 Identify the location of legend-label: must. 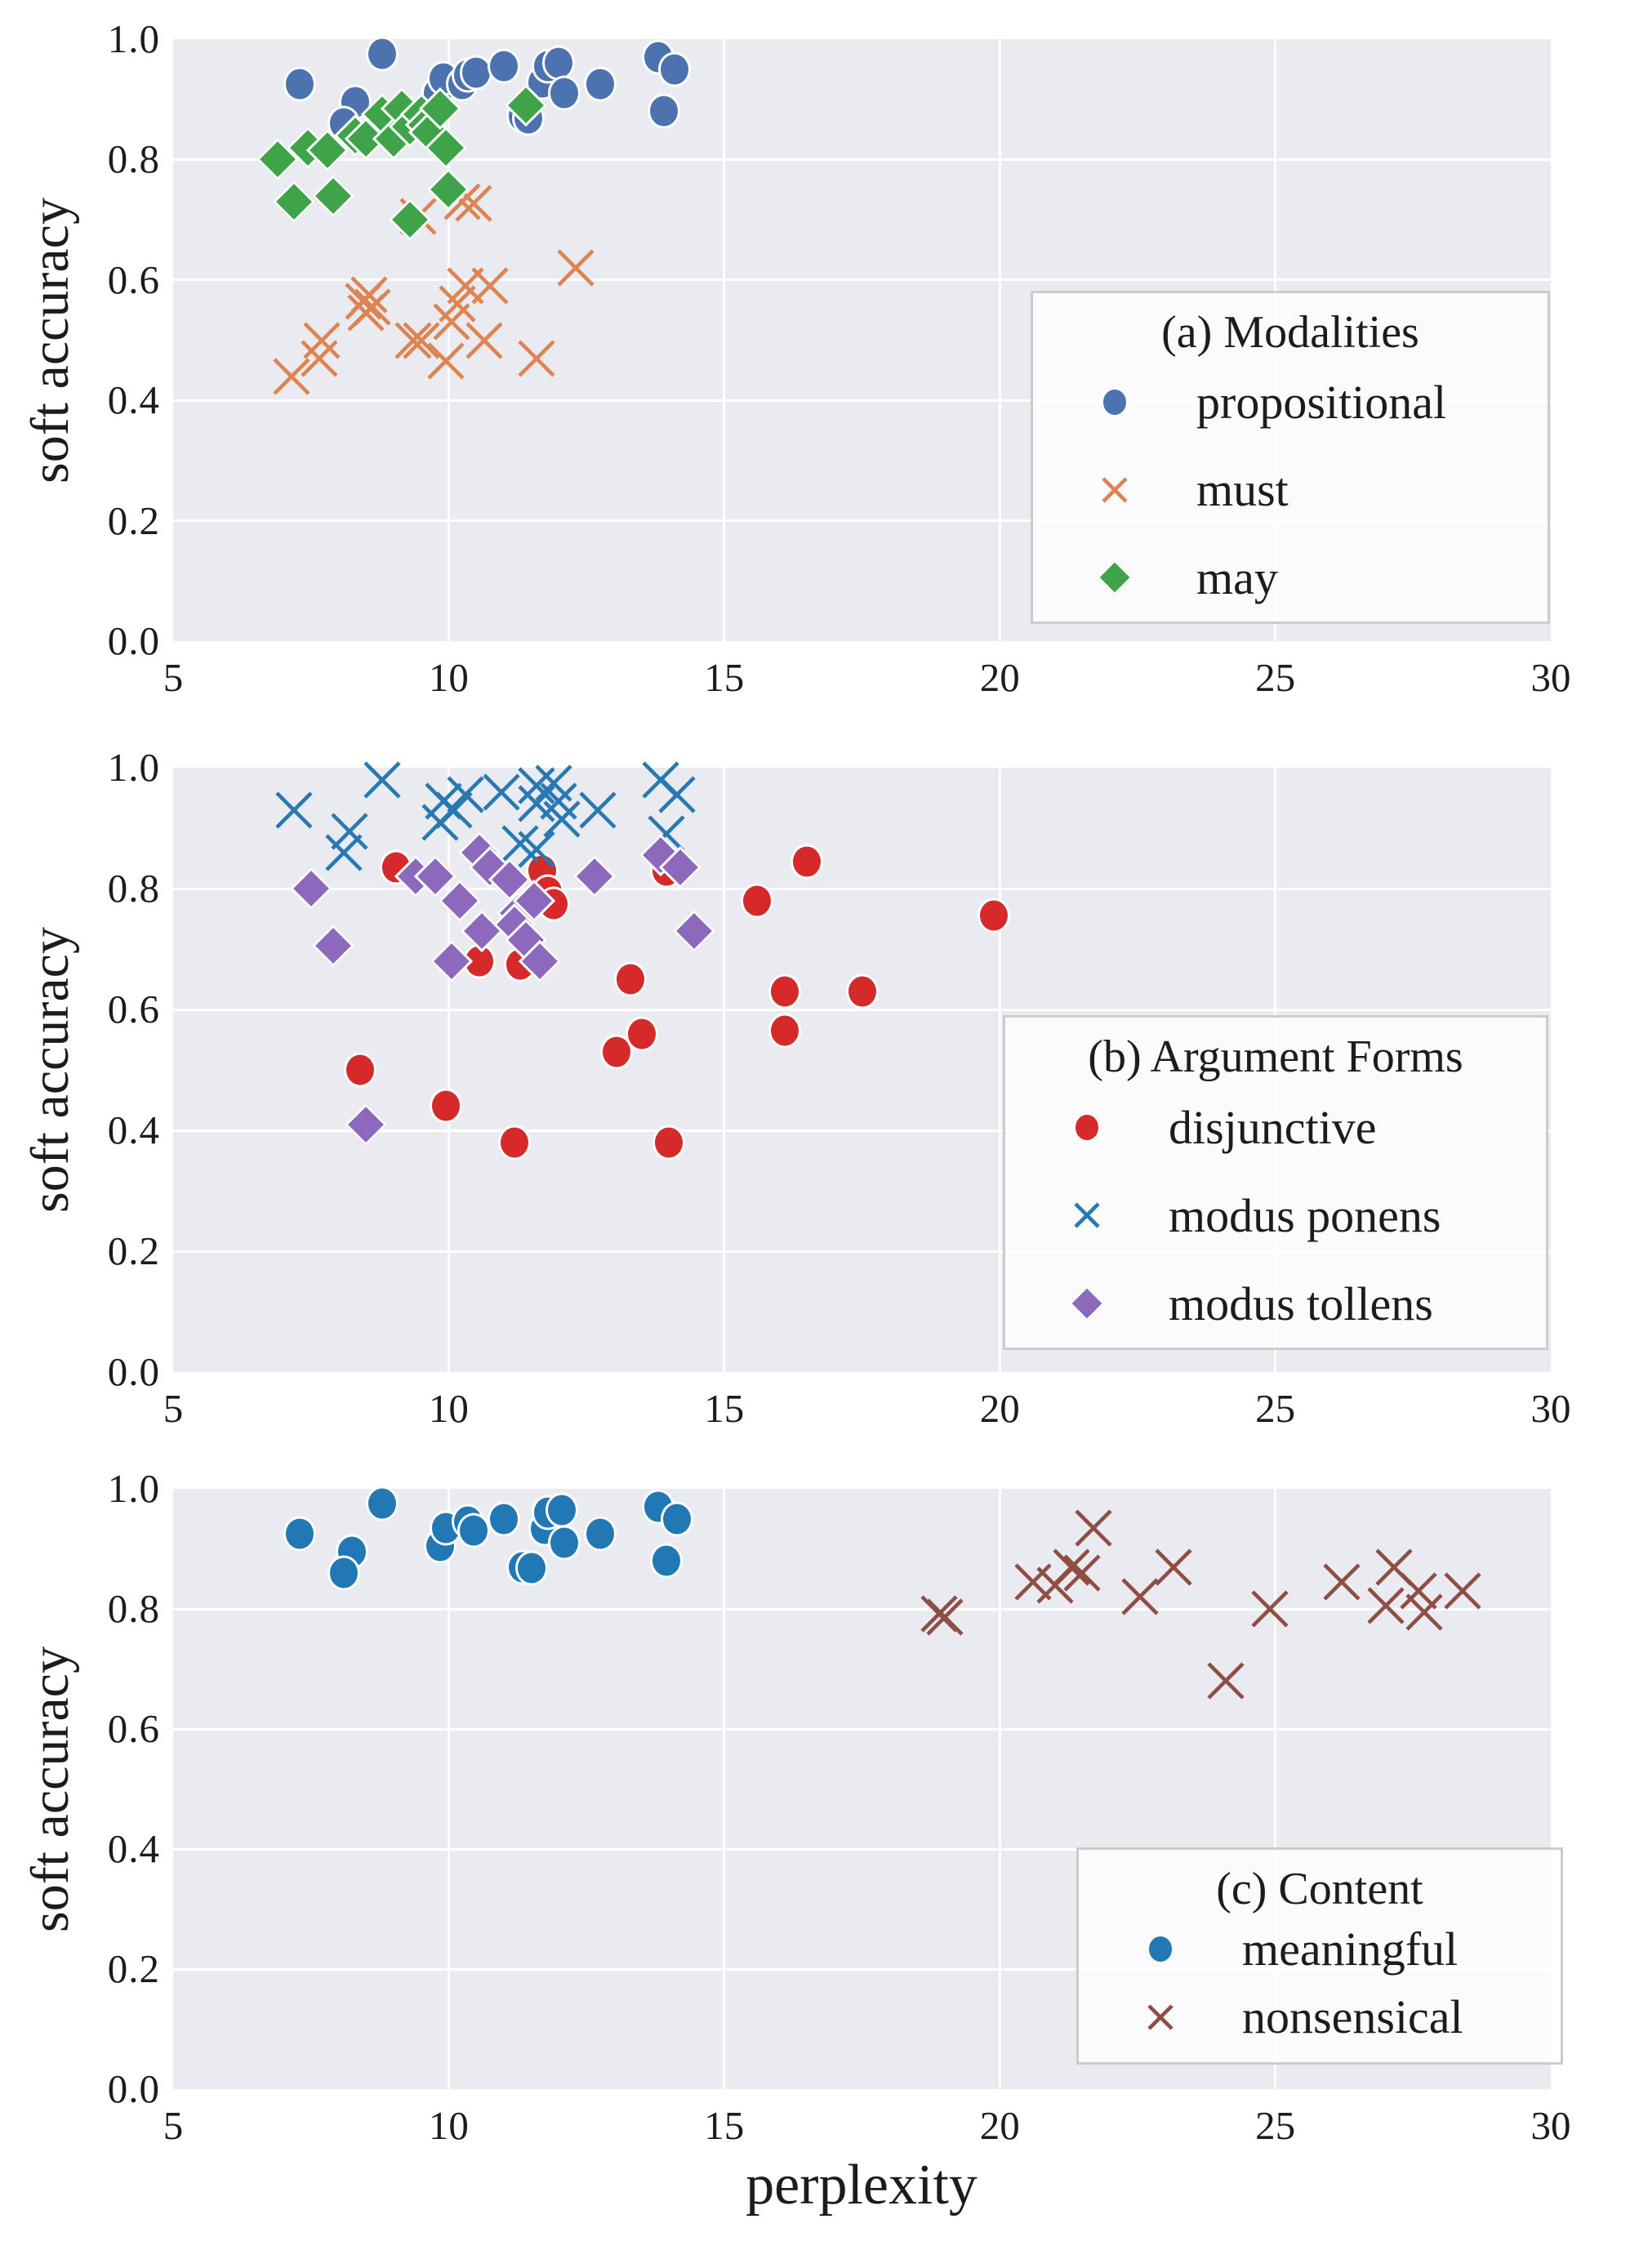
(1242, 490).